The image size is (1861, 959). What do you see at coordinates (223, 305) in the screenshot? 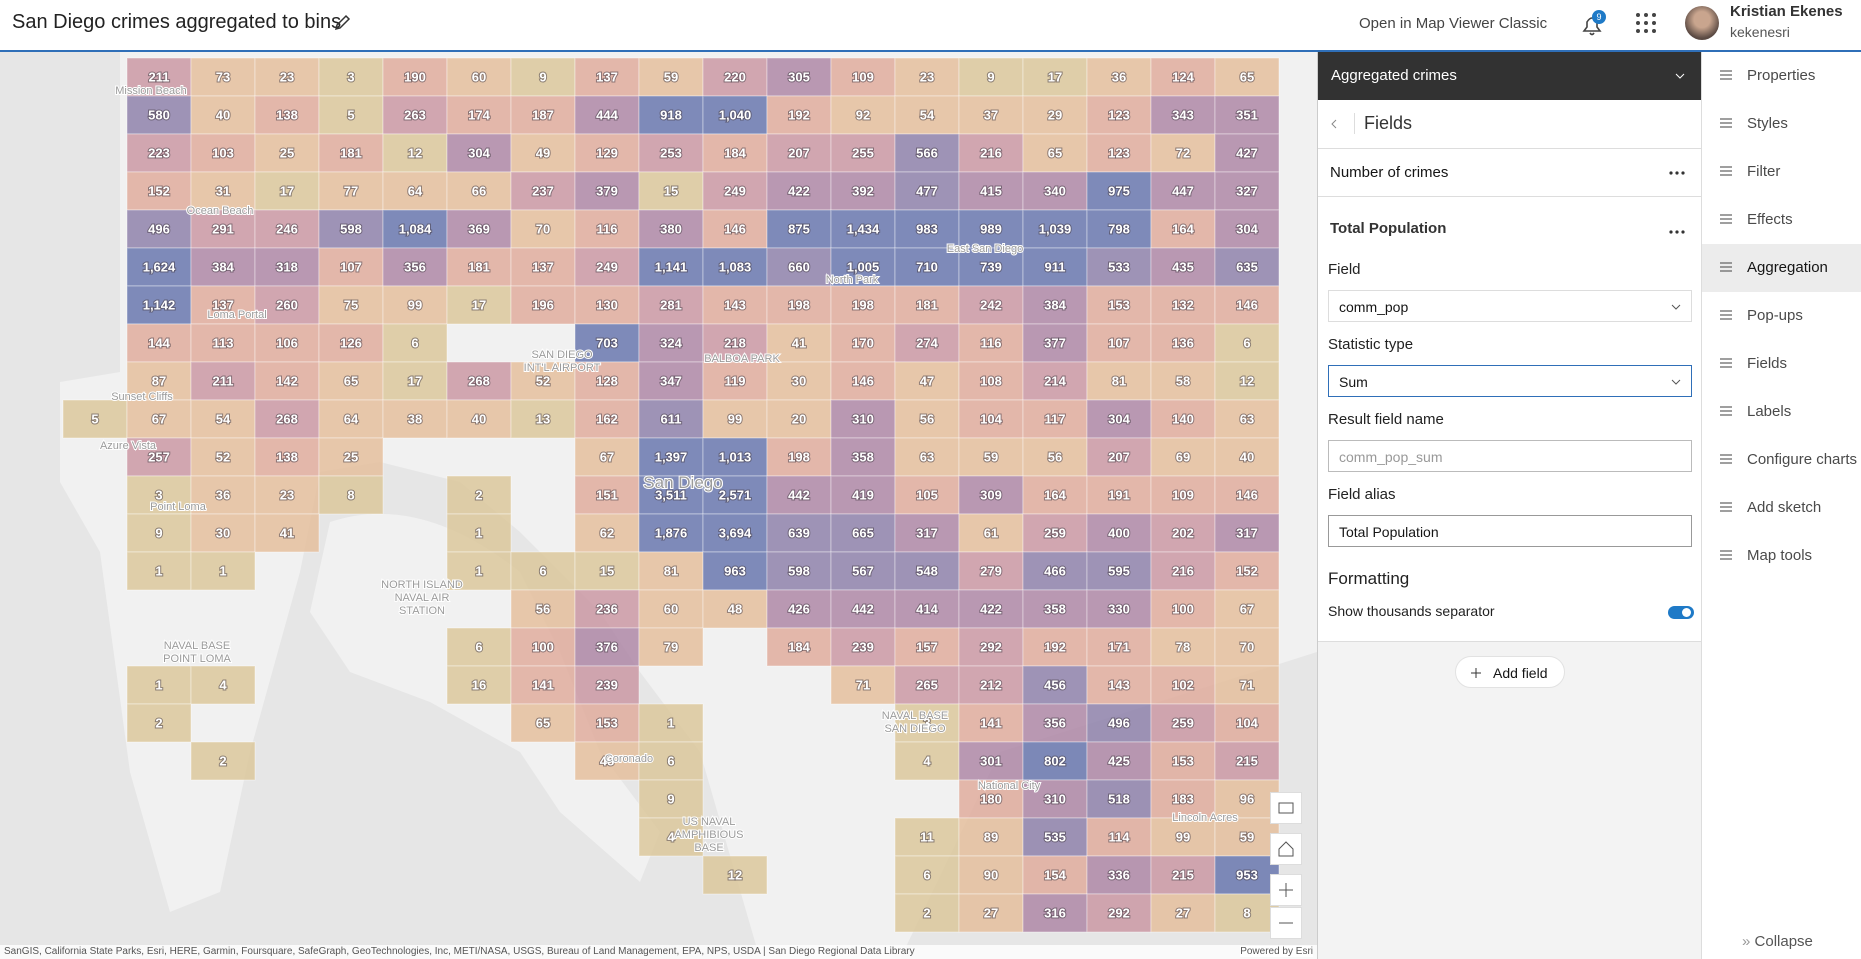
I see `bin-label: 137` at bounding box center [223, 305].